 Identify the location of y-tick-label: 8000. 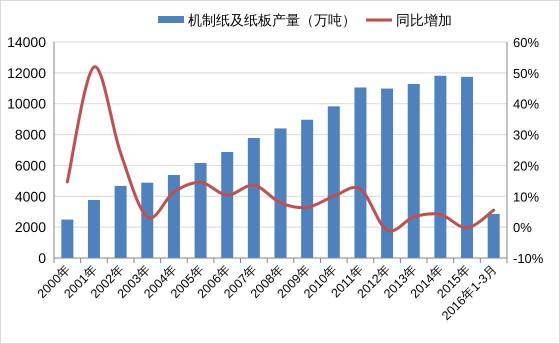
(30, 134).